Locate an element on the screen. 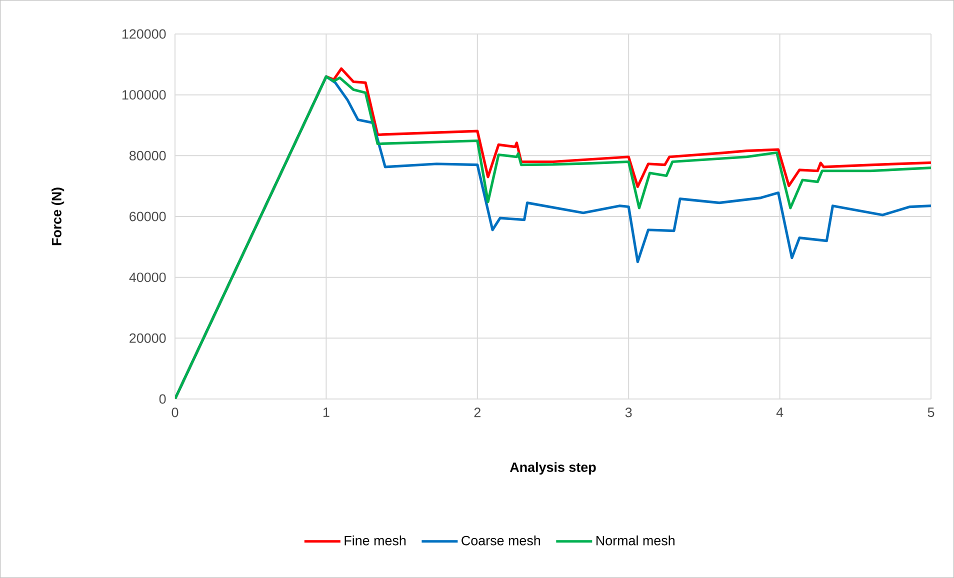 Image resolution: width=954 pixels, height=578 pixels. y-tick-label: 20000 is located at coordinates (148, 338).